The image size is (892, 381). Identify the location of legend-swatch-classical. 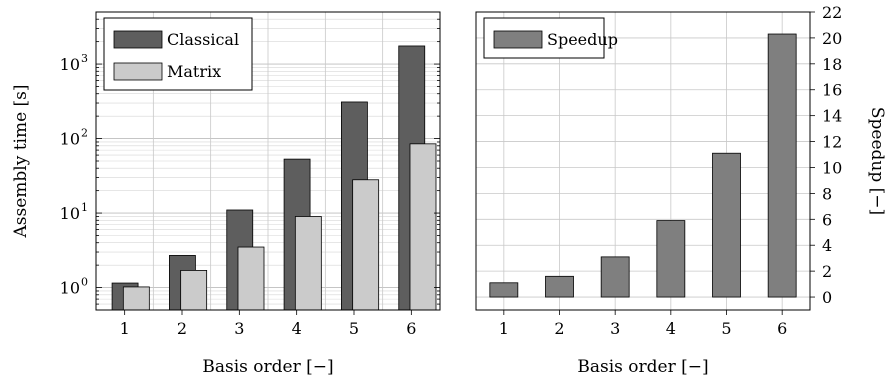
(138, 39).